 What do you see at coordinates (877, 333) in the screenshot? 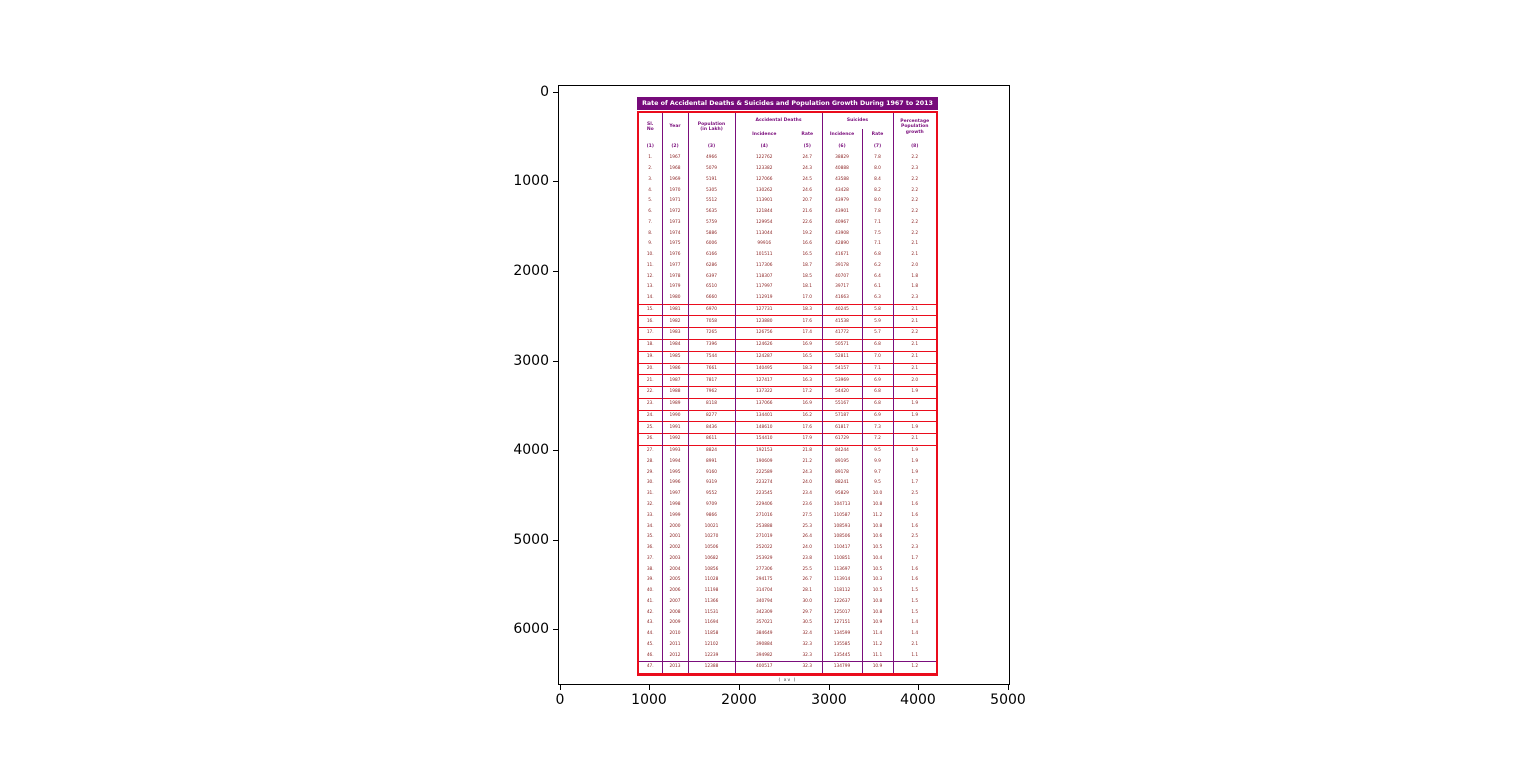
I see `table-cell: 5.7` at bounding box center [877, 333].